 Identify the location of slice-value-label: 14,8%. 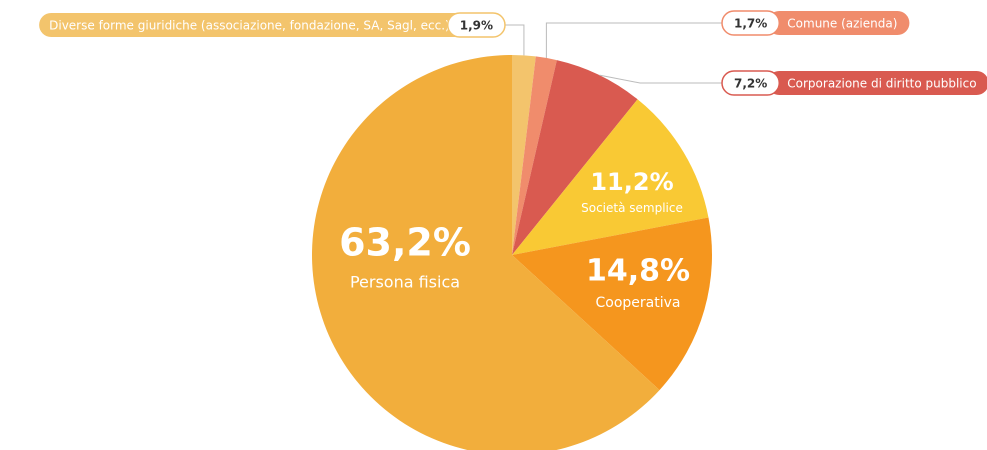
(638, 271).